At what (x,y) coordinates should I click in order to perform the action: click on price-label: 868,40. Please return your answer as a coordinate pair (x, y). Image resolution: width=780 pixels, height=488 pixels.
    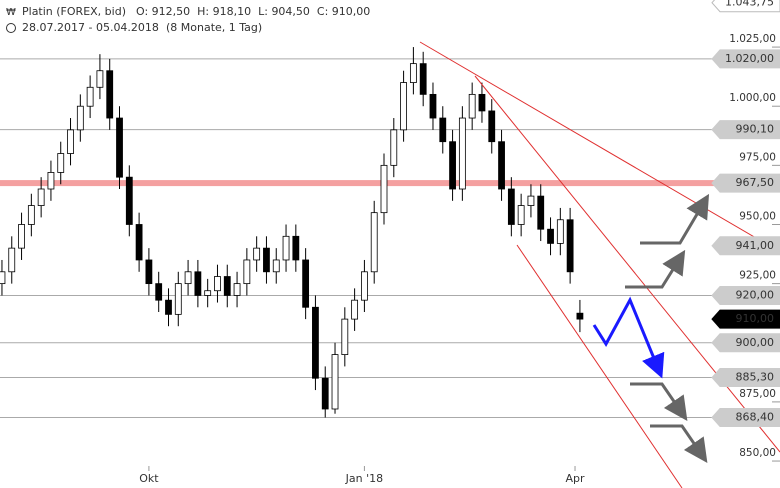
    Looking at the image, I should click on (755, 417).